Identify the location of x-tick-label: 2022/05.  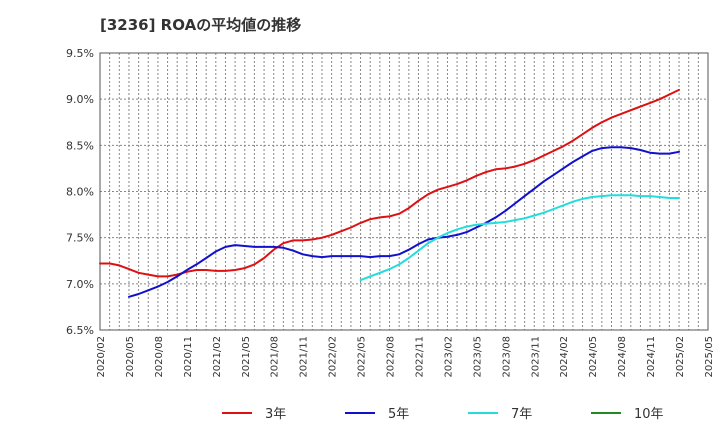
(362, 357).